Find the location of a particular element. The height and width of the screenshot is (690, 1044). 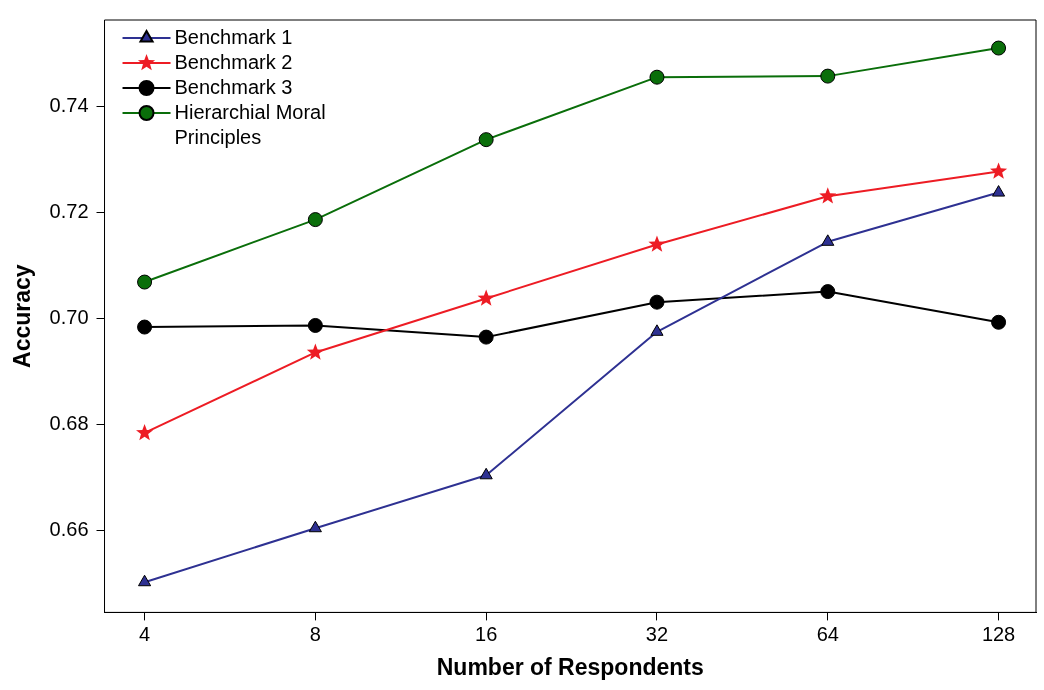

x-tick-label: 64 is located at coordinates (827, 633).